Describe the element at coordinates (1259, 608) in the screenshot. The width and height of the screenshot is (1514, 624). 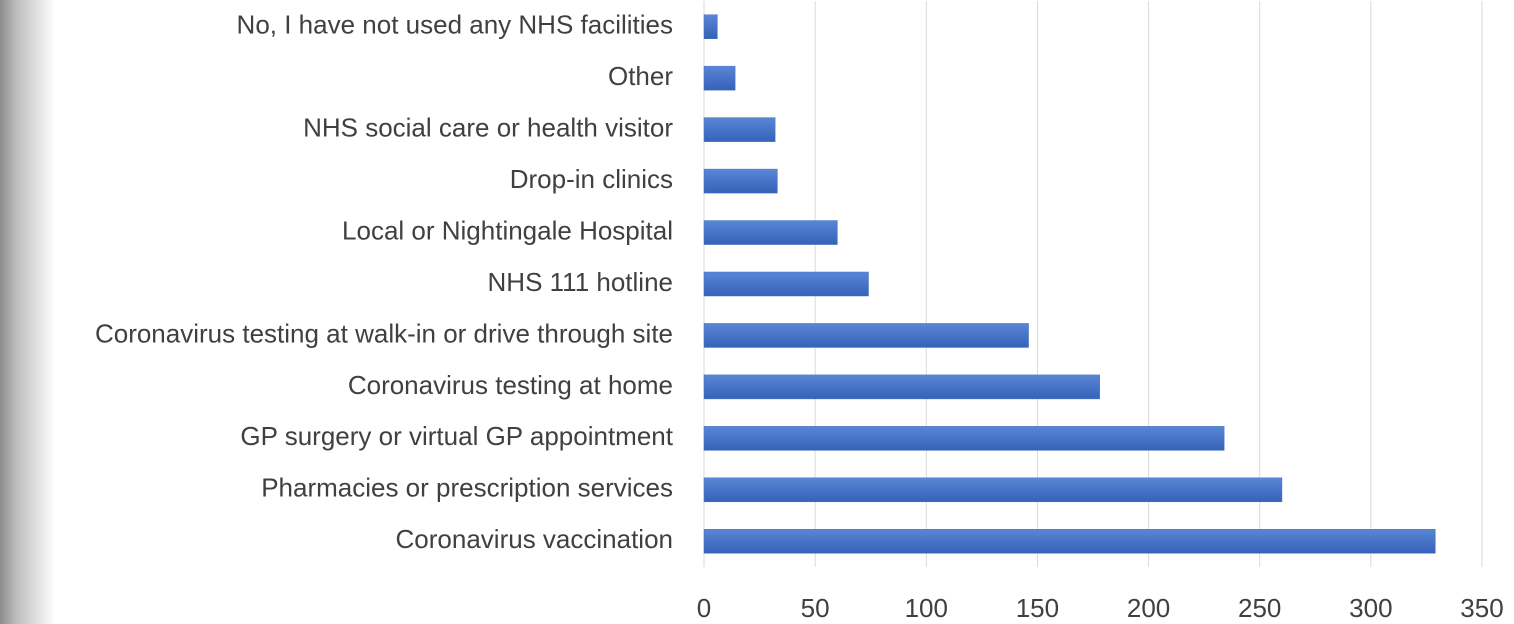
I see `x-tick-label: 250` at that location.